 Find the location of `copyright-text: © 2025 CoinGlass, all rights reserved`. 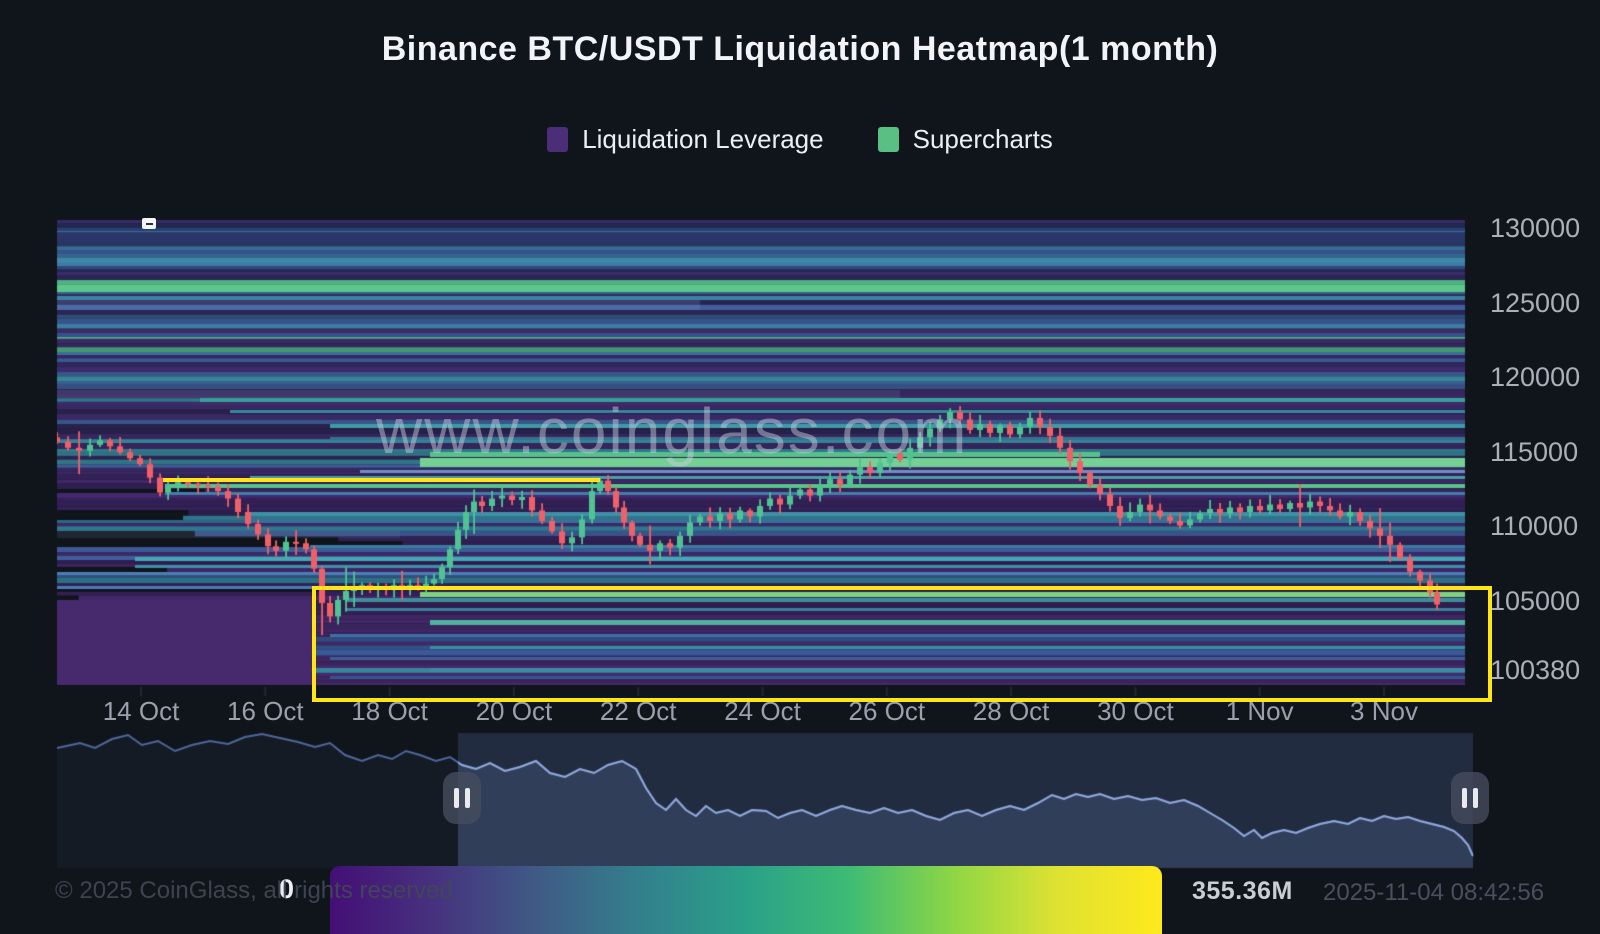

copyright-text: © 2025 CoinGlass, all rights reserved is located at coordinates (254, 890).